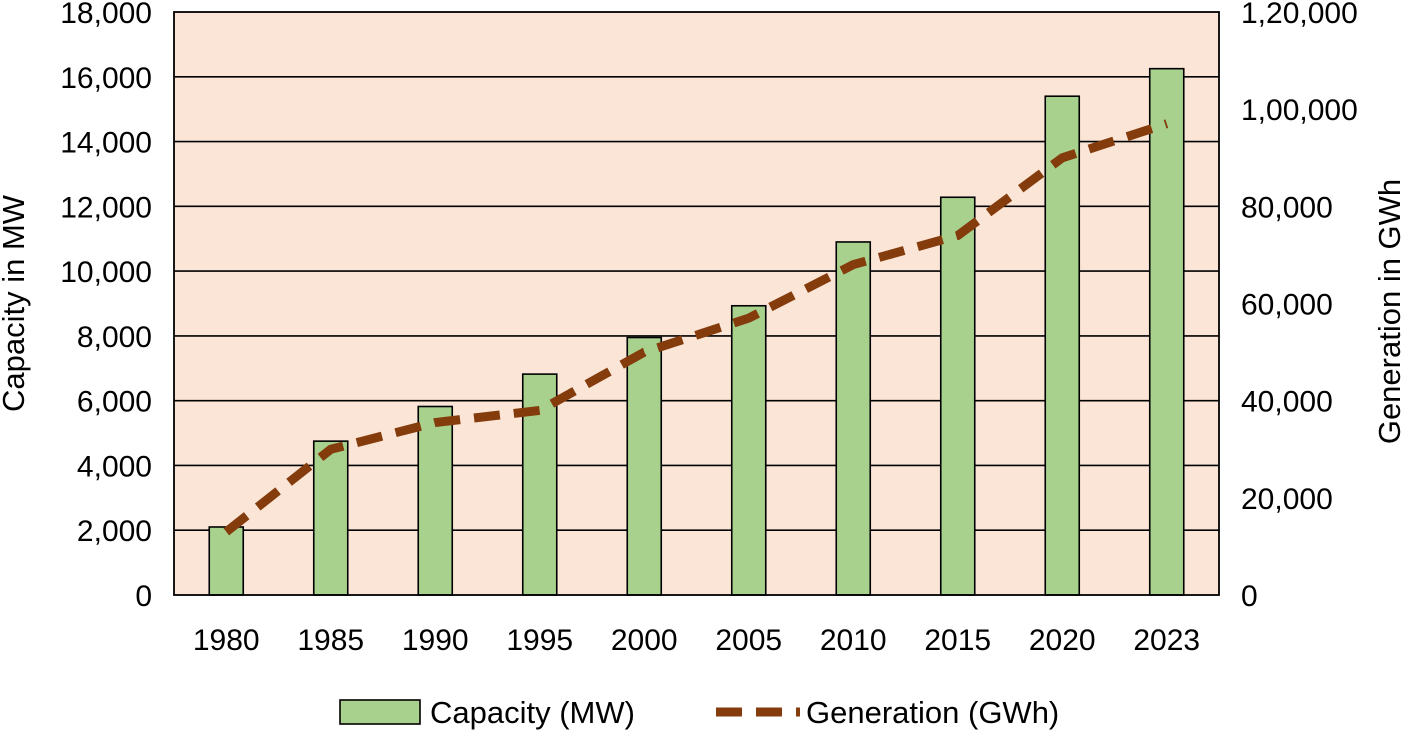 Image resolution: width=1412 pixels, height=736 pixels. What do you see at coordinates (143, 596) in the screenshot?
I see `y-tick-label-left: 0` at bounding box center [143, 596].